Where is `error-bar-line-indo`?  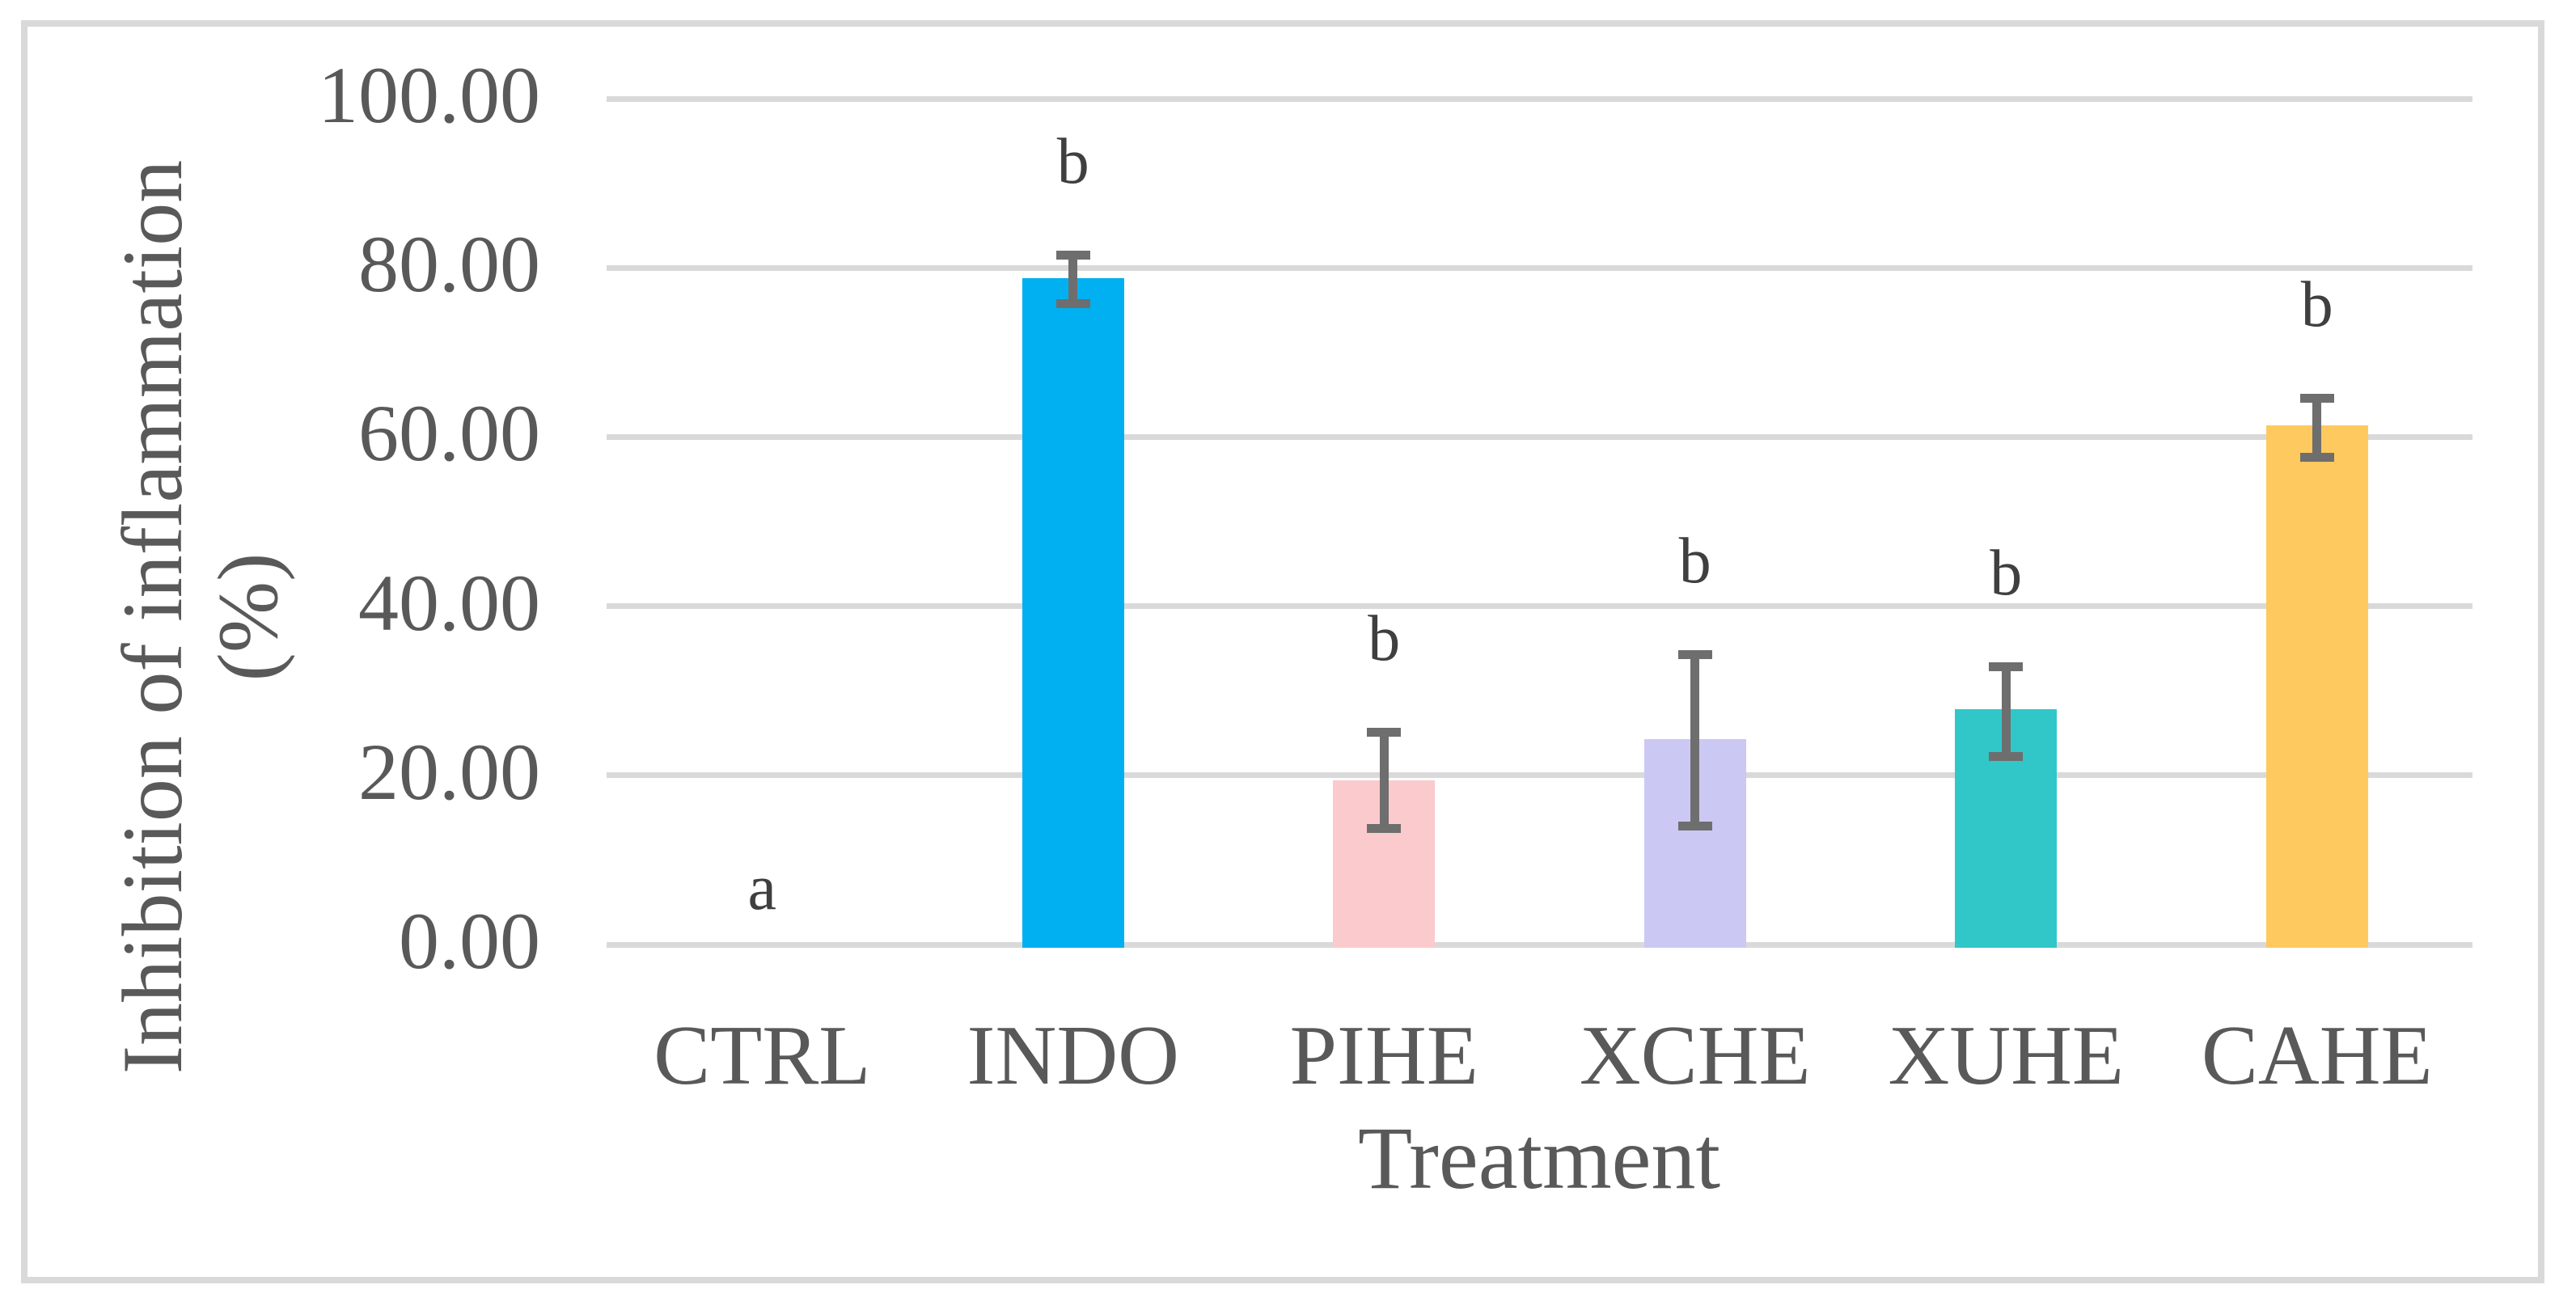 error-bar-line-indo is located at coordinates (1073, 280).